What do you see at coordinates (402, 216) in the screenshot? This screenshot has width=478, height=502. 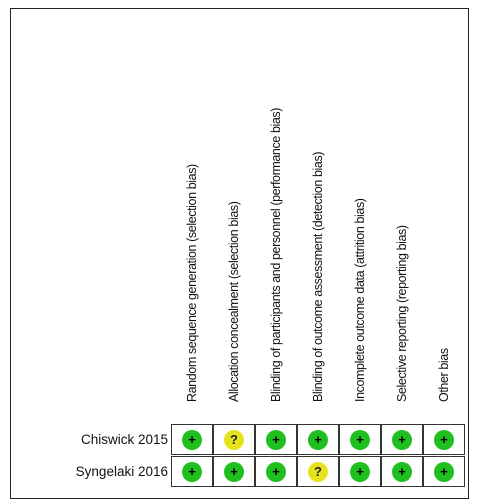 I see `domain-label-6: Selective reporting (reporting bias)` at bounding box center [402, 216].